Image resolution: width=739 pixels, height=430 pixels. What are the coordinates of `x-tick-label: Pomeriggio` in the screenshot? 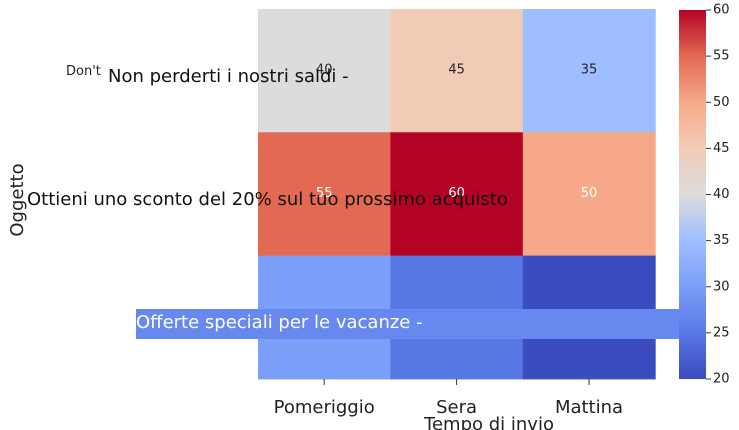 It's located at (324, 407).